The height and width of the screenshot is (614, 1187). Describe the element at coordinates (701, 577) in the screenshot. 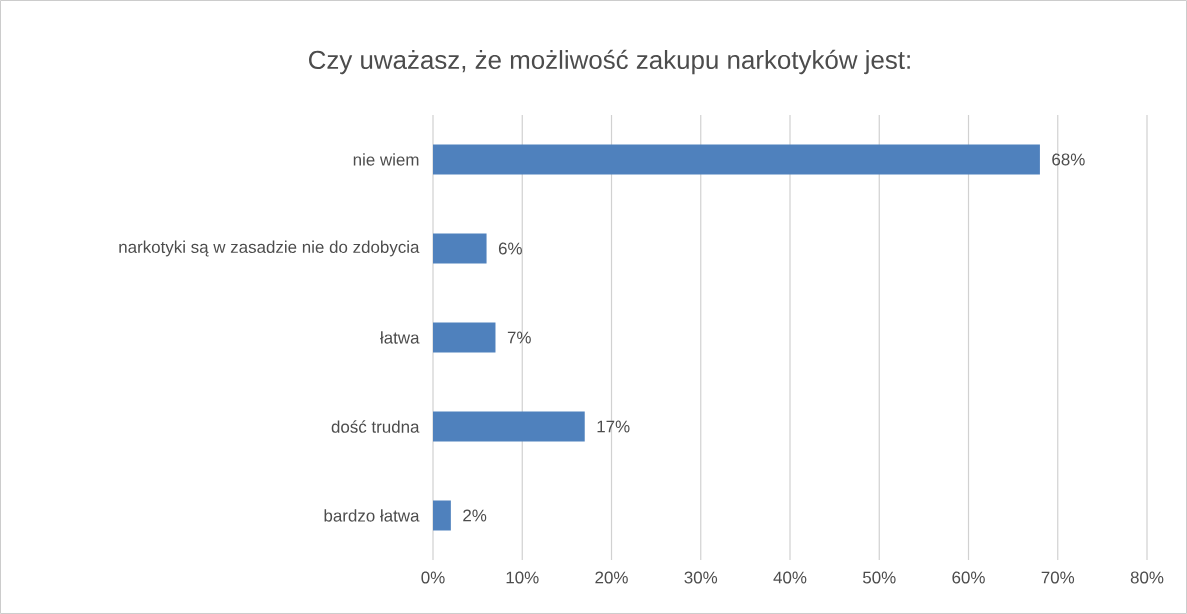

I see `x-tick-label: 30%` at that location.